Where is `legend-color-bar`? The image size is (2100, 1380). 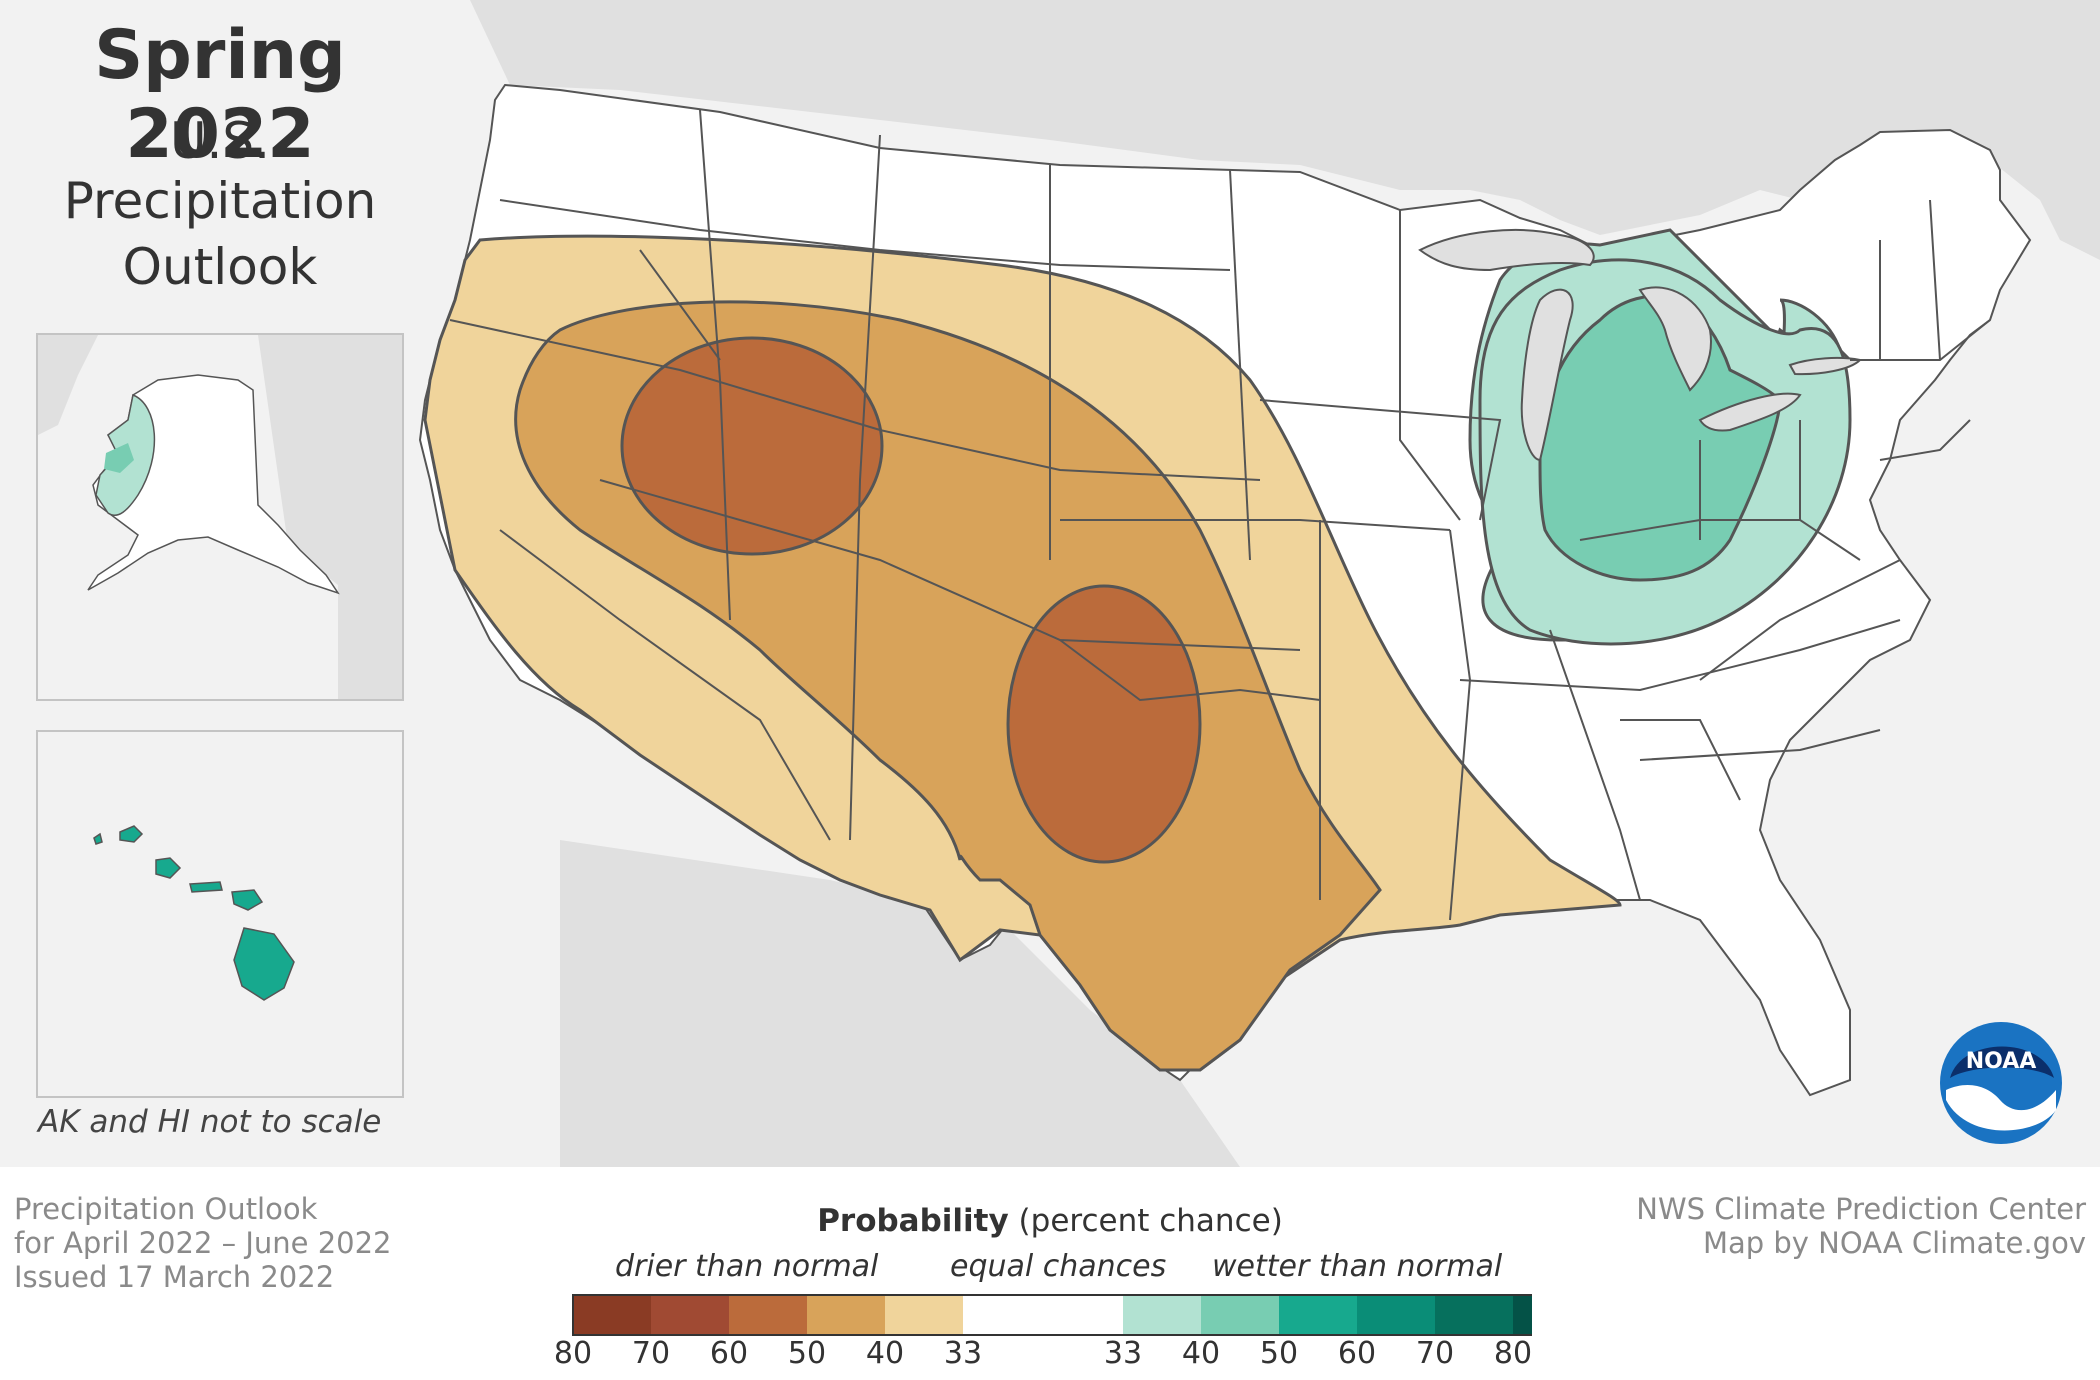
legend-color-bar is located at coordinates (1052, 1315).